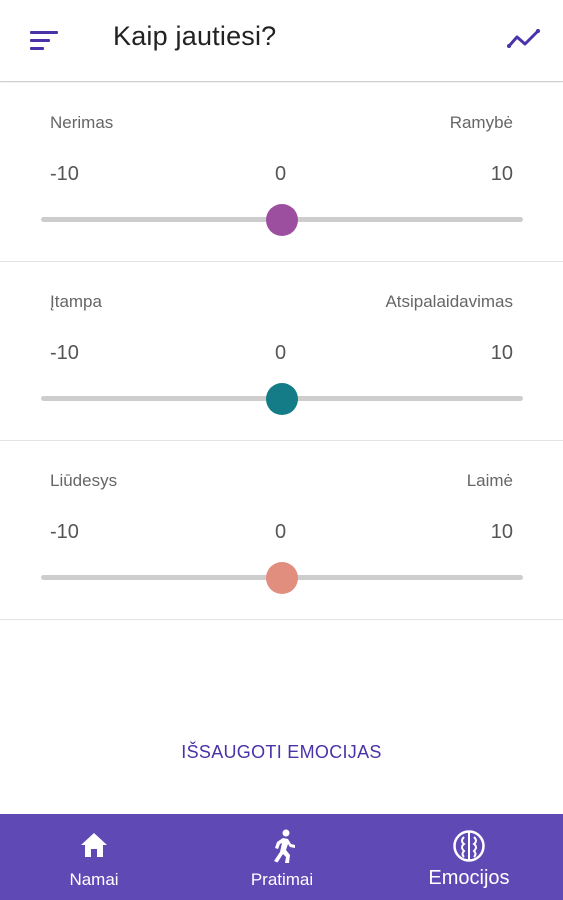 The width and height of the screenshot is (563, 900). I want to click on home-icon, so click(94, 845).